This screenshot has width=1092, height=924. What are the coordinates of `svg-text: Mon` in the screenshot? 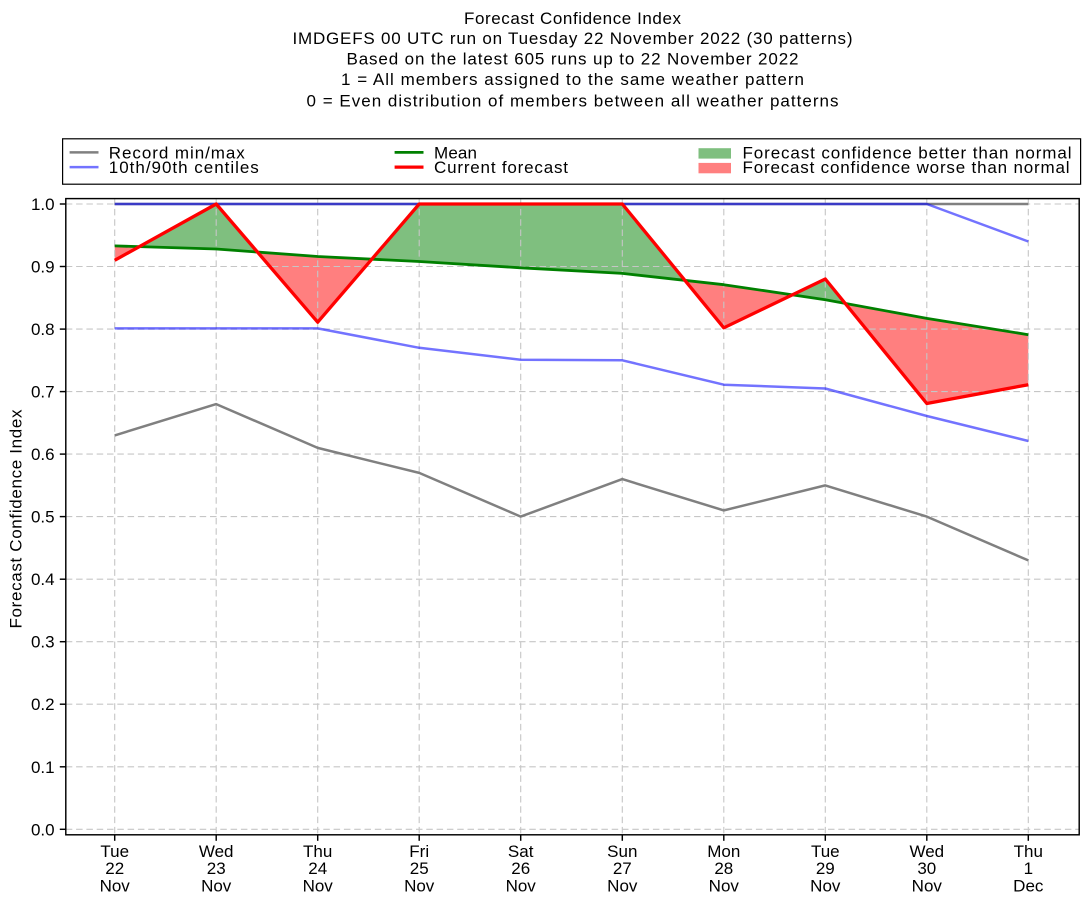 It's located at (723, 851).